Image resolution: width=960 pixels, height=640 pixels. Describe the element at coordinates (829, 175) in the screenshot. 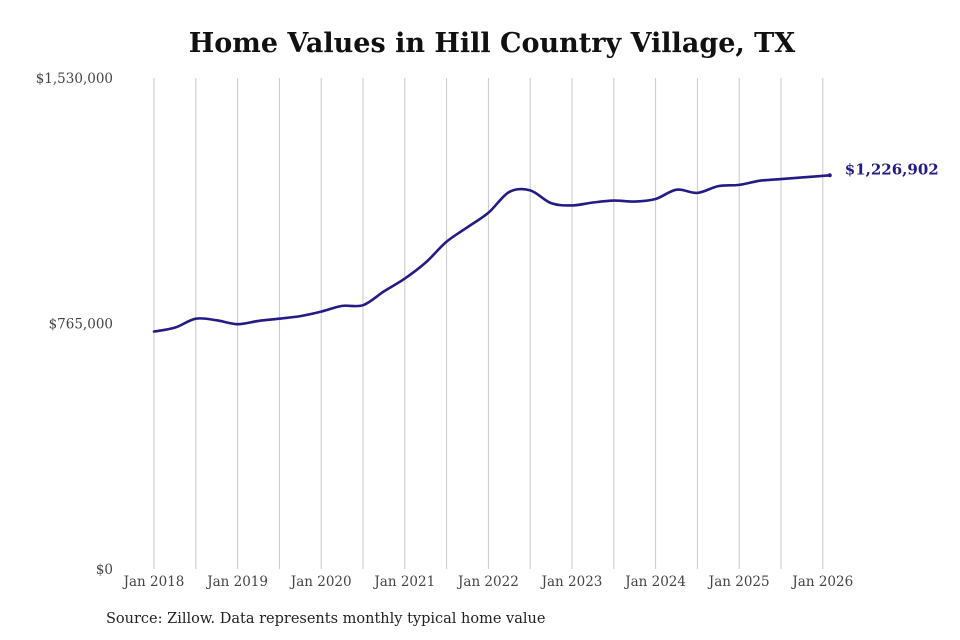

I see `end-point` at that location.